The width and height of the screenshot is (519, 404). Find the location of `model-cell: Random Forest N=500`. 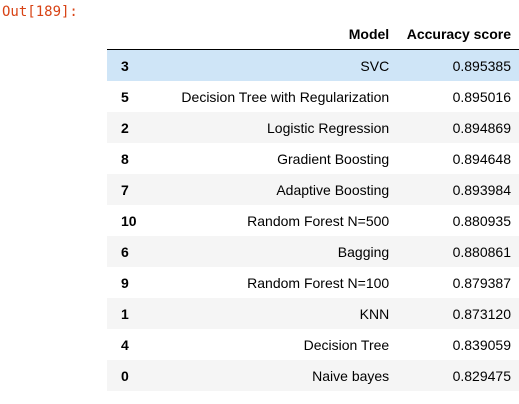

model-cell: Random Forest N=500 is located at coordinates (318, 220).